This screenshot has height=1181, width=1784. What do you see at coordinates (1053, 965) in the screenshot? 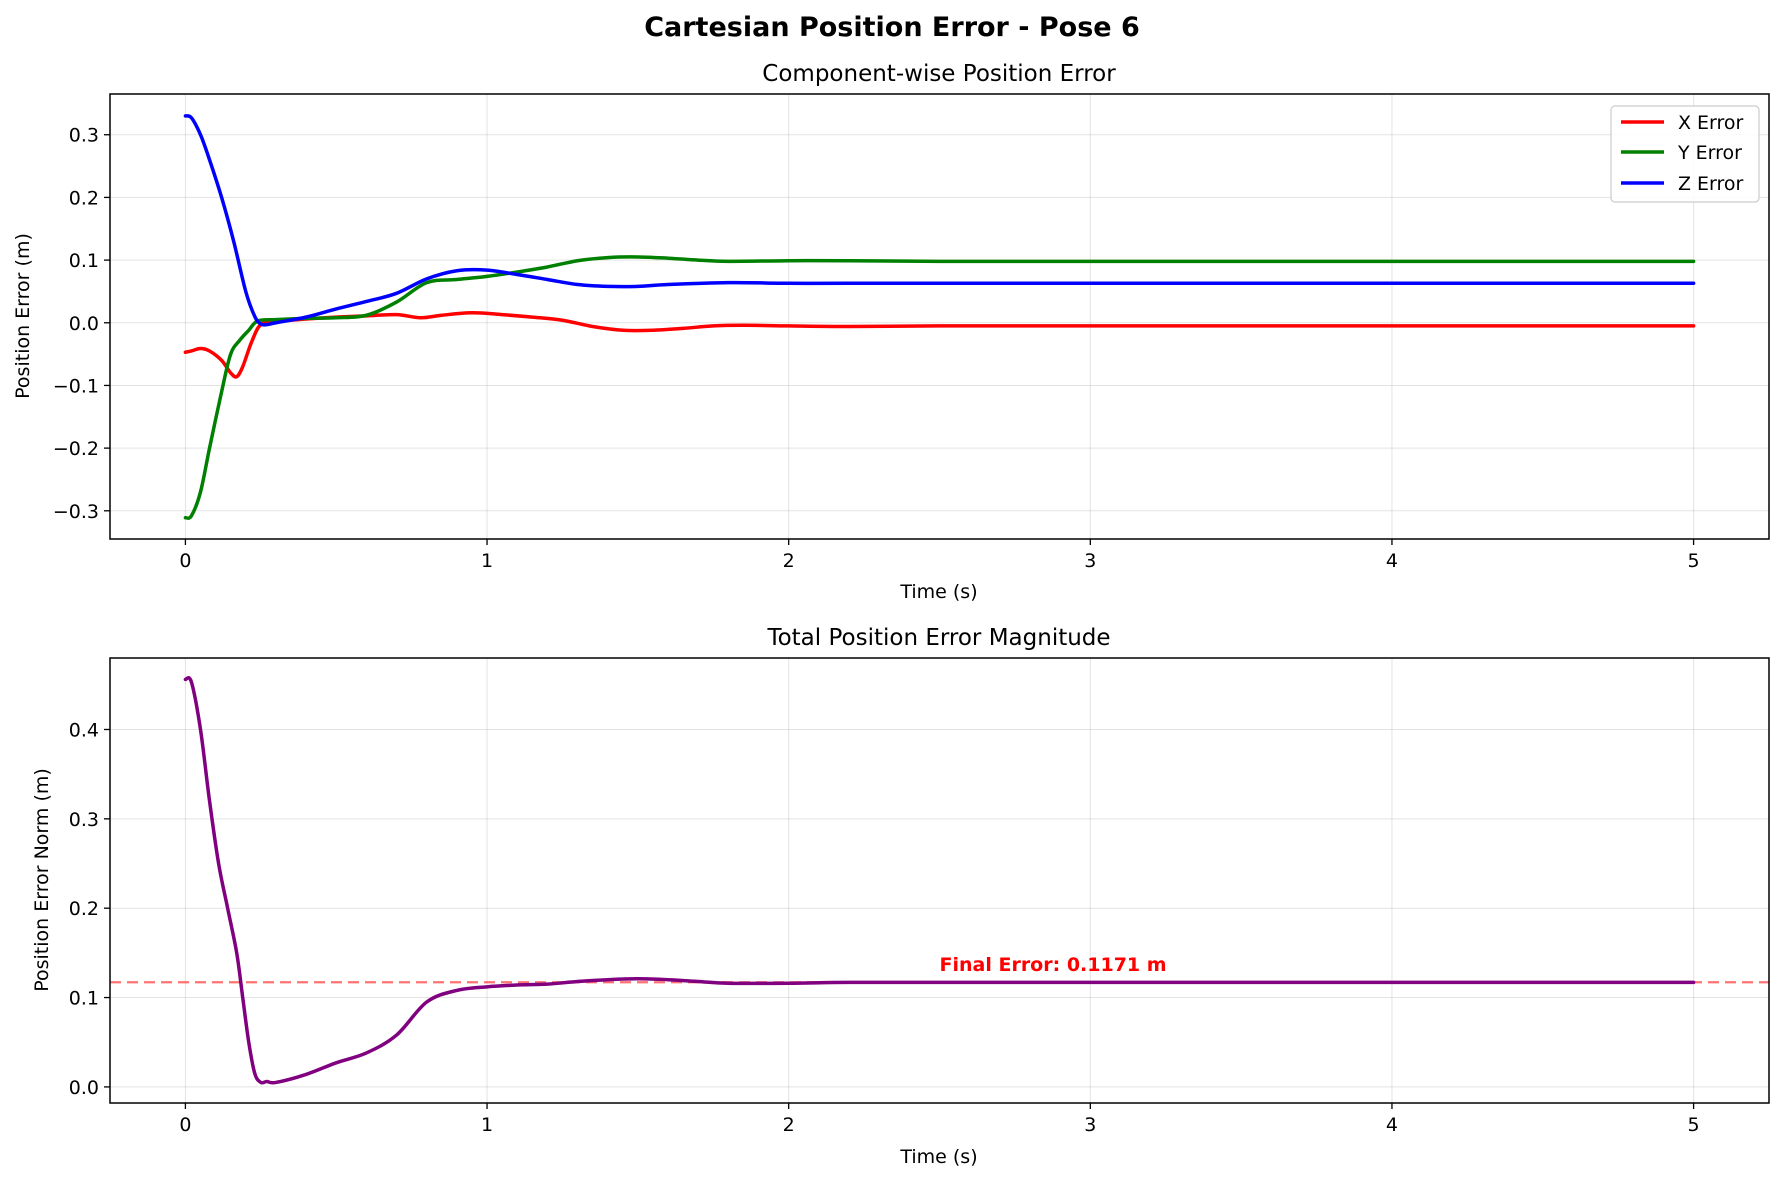
I see `final-error-annotation: Final Error: 0.1171 m` at bounding box center [1053, 965].